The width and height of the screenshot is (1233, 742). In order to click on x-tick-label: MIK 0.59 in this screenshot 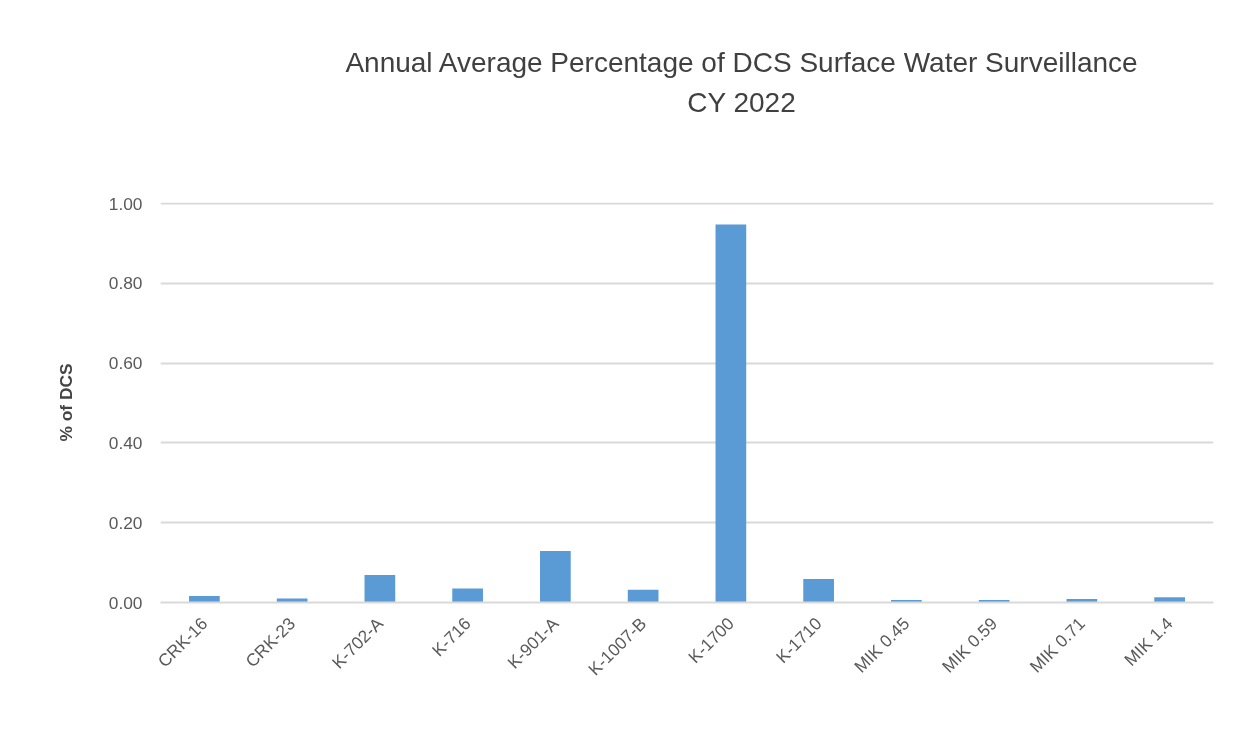, I will do `click(970, 645)`.